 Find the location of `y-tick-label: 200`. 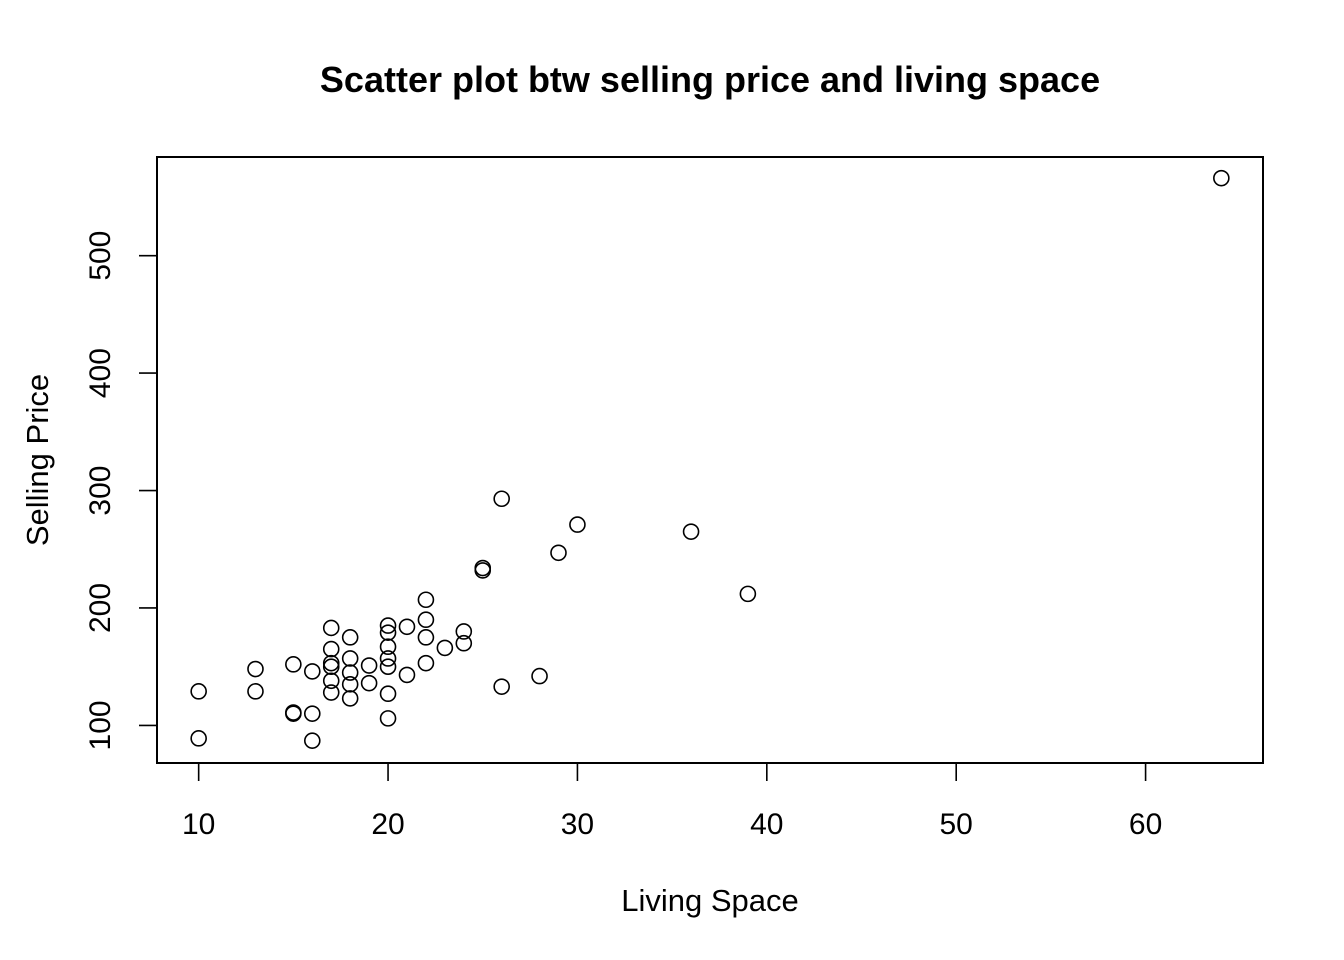

y-tick-label: 200 is located at coordinates (100, 608).